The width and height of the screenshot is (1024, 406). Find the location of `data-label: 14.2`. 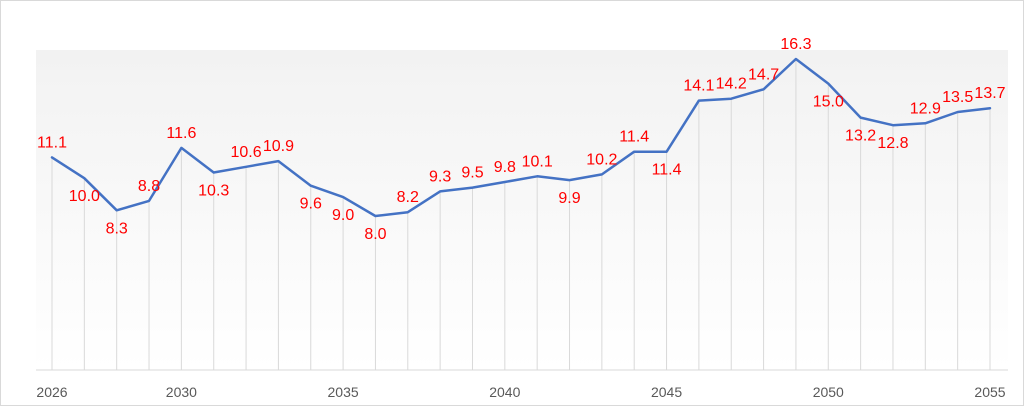

data-label: 14.2 is located at coordinates (731, 84).